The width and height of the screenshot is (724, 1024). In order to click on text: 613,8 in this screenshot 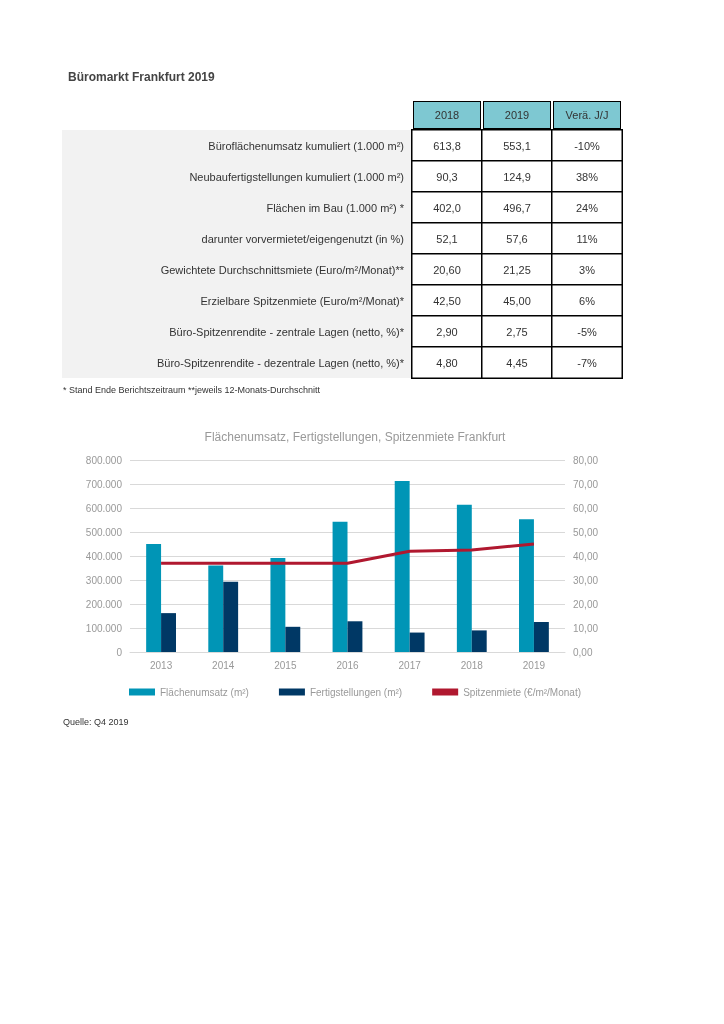, I will do `click(447, 145)`.